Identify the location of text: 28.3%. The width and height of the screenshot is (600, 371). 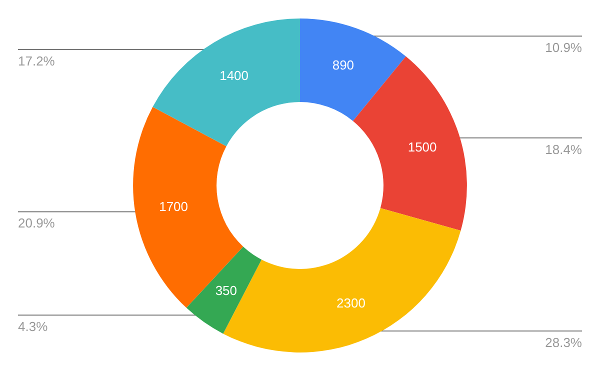
(563, 342).